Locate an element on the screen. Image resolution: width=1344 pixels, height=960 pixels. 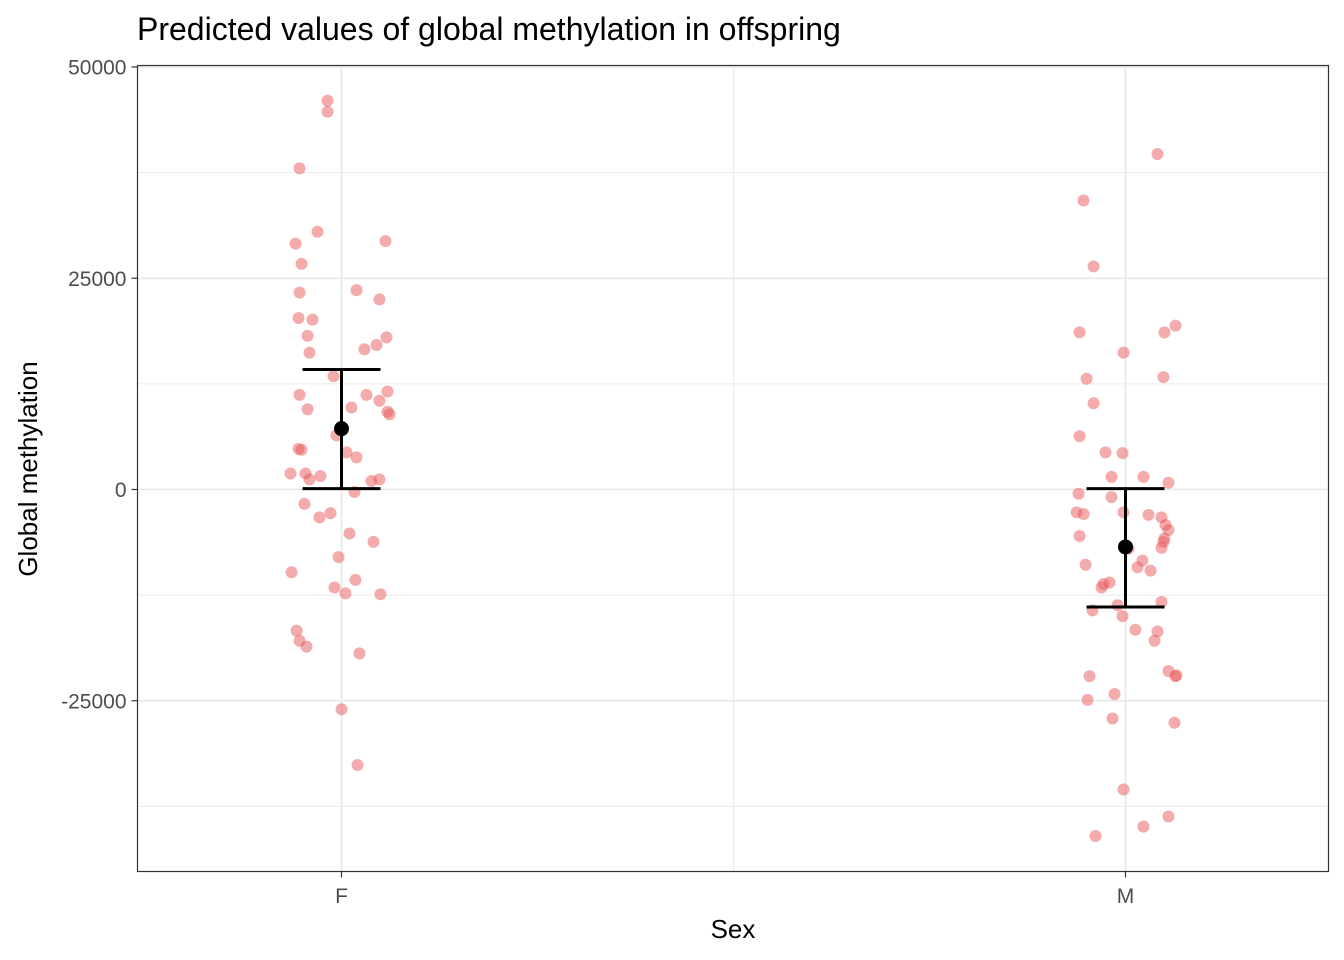
y-axis-title: Global methylation is located at coordinates (28, 468).